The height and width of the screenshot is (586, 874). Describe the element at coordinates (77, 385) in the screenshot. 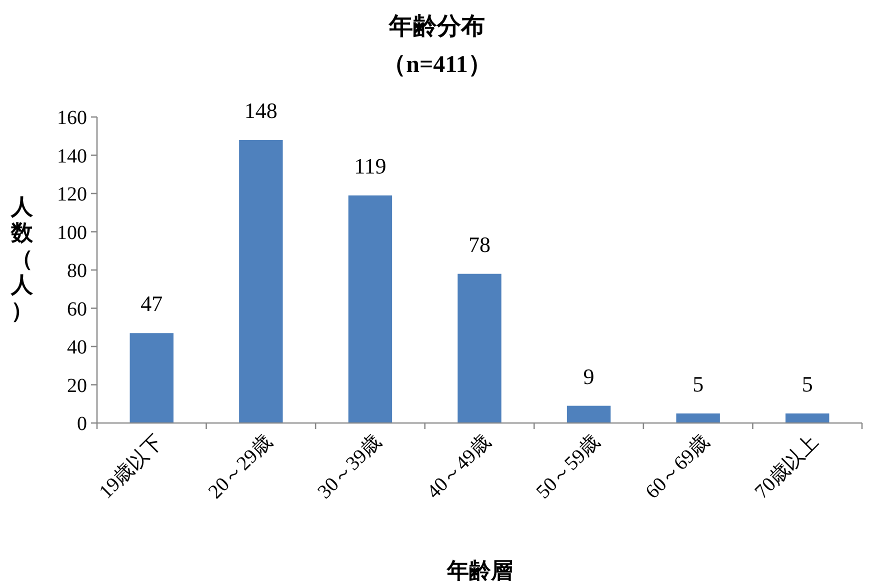

I see `y-tick-label: 20` at that location.